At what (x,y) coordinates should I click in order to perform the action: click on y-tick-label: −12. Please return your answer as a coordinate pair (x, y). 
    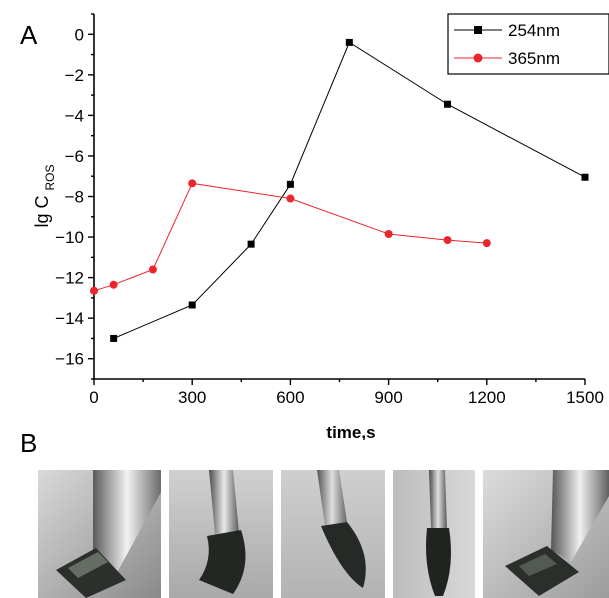
    Looking at the image, I should click on (69, 278).